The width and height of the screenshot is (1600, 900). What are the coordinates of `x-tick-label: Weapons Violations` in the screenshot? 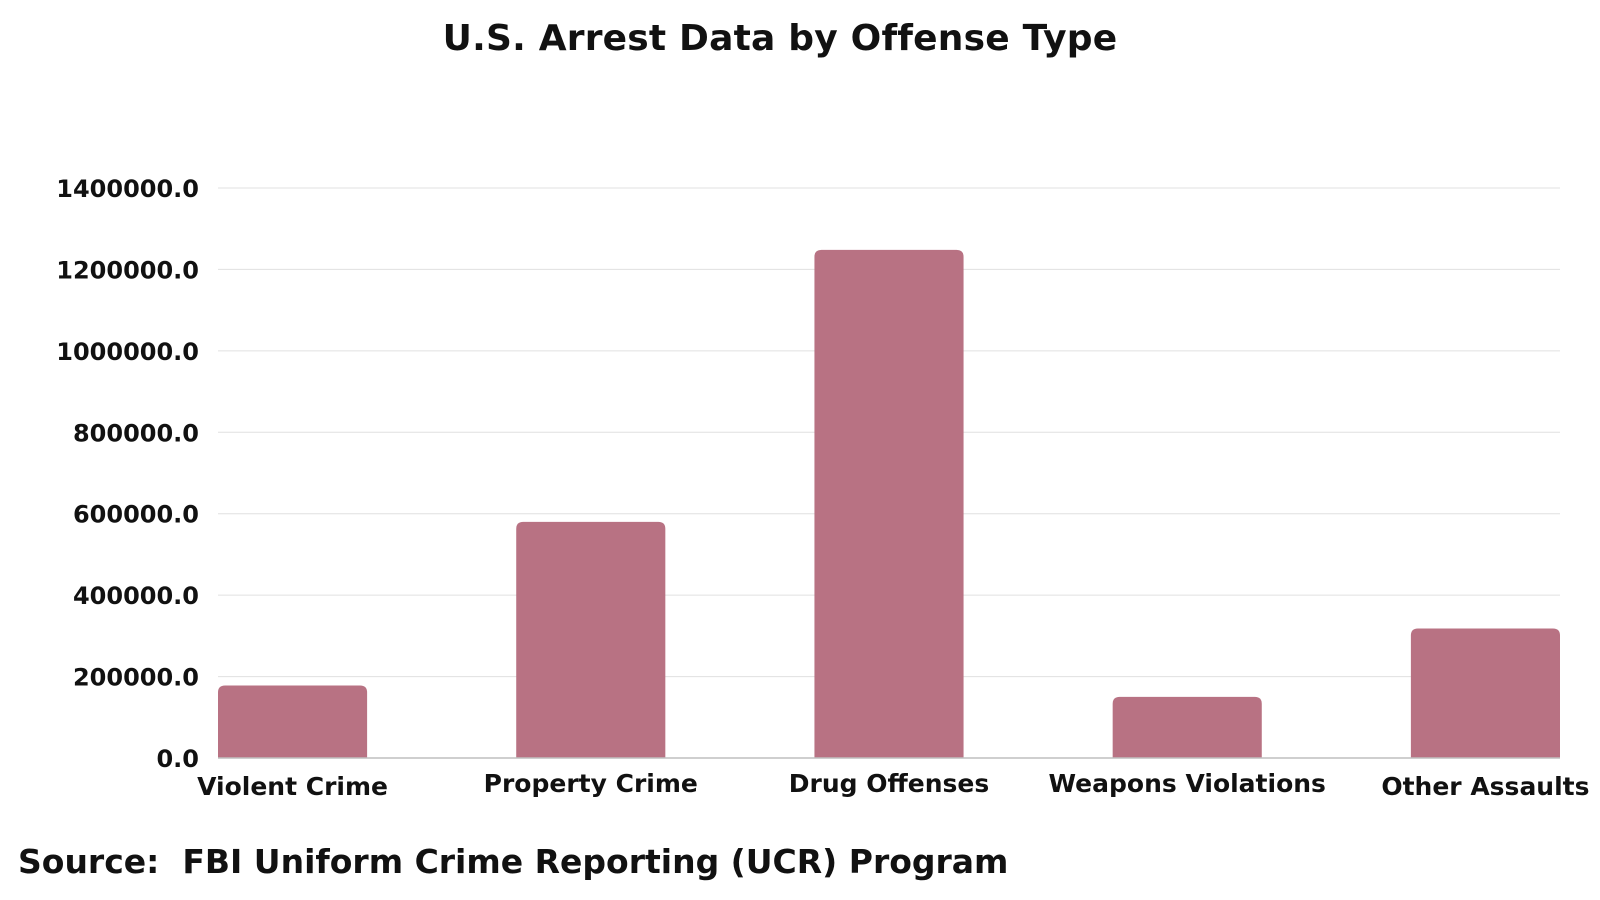 It's located at (1187, 783).